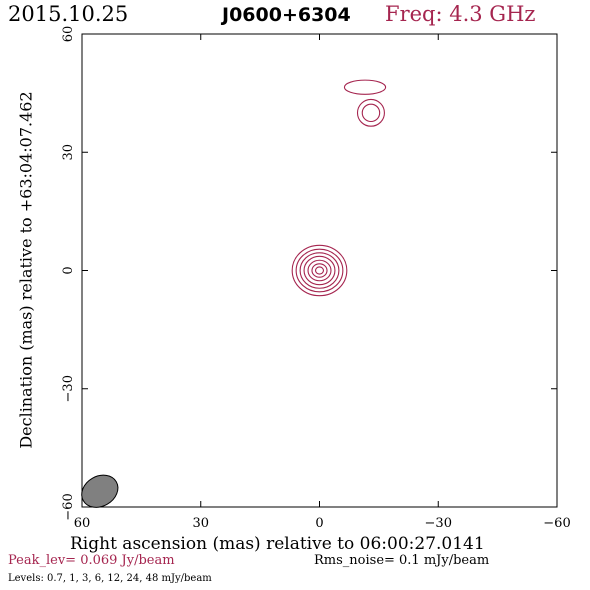 Image resolution: width=590 pixels, height=590 pixels. Describe the element at coordinates (68, 388) in the screenshot. I see `y-tick-label: −30` at that location.